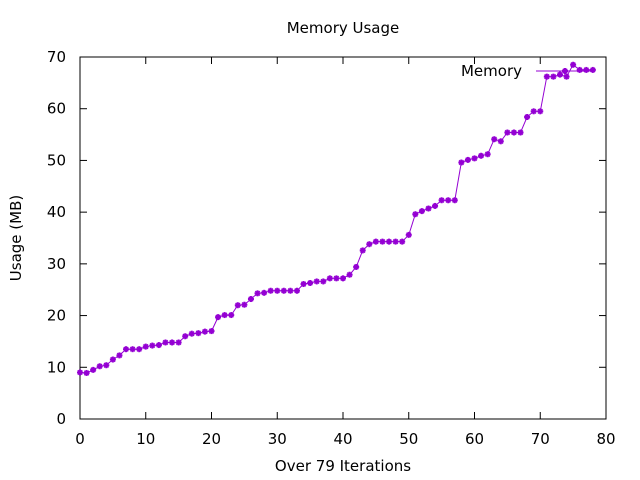 The height and width of the screenshot is (480, 640). Describe the element at coordinates (408, 439) in the screenshot. I see `x-tick-label: 50` at that location.